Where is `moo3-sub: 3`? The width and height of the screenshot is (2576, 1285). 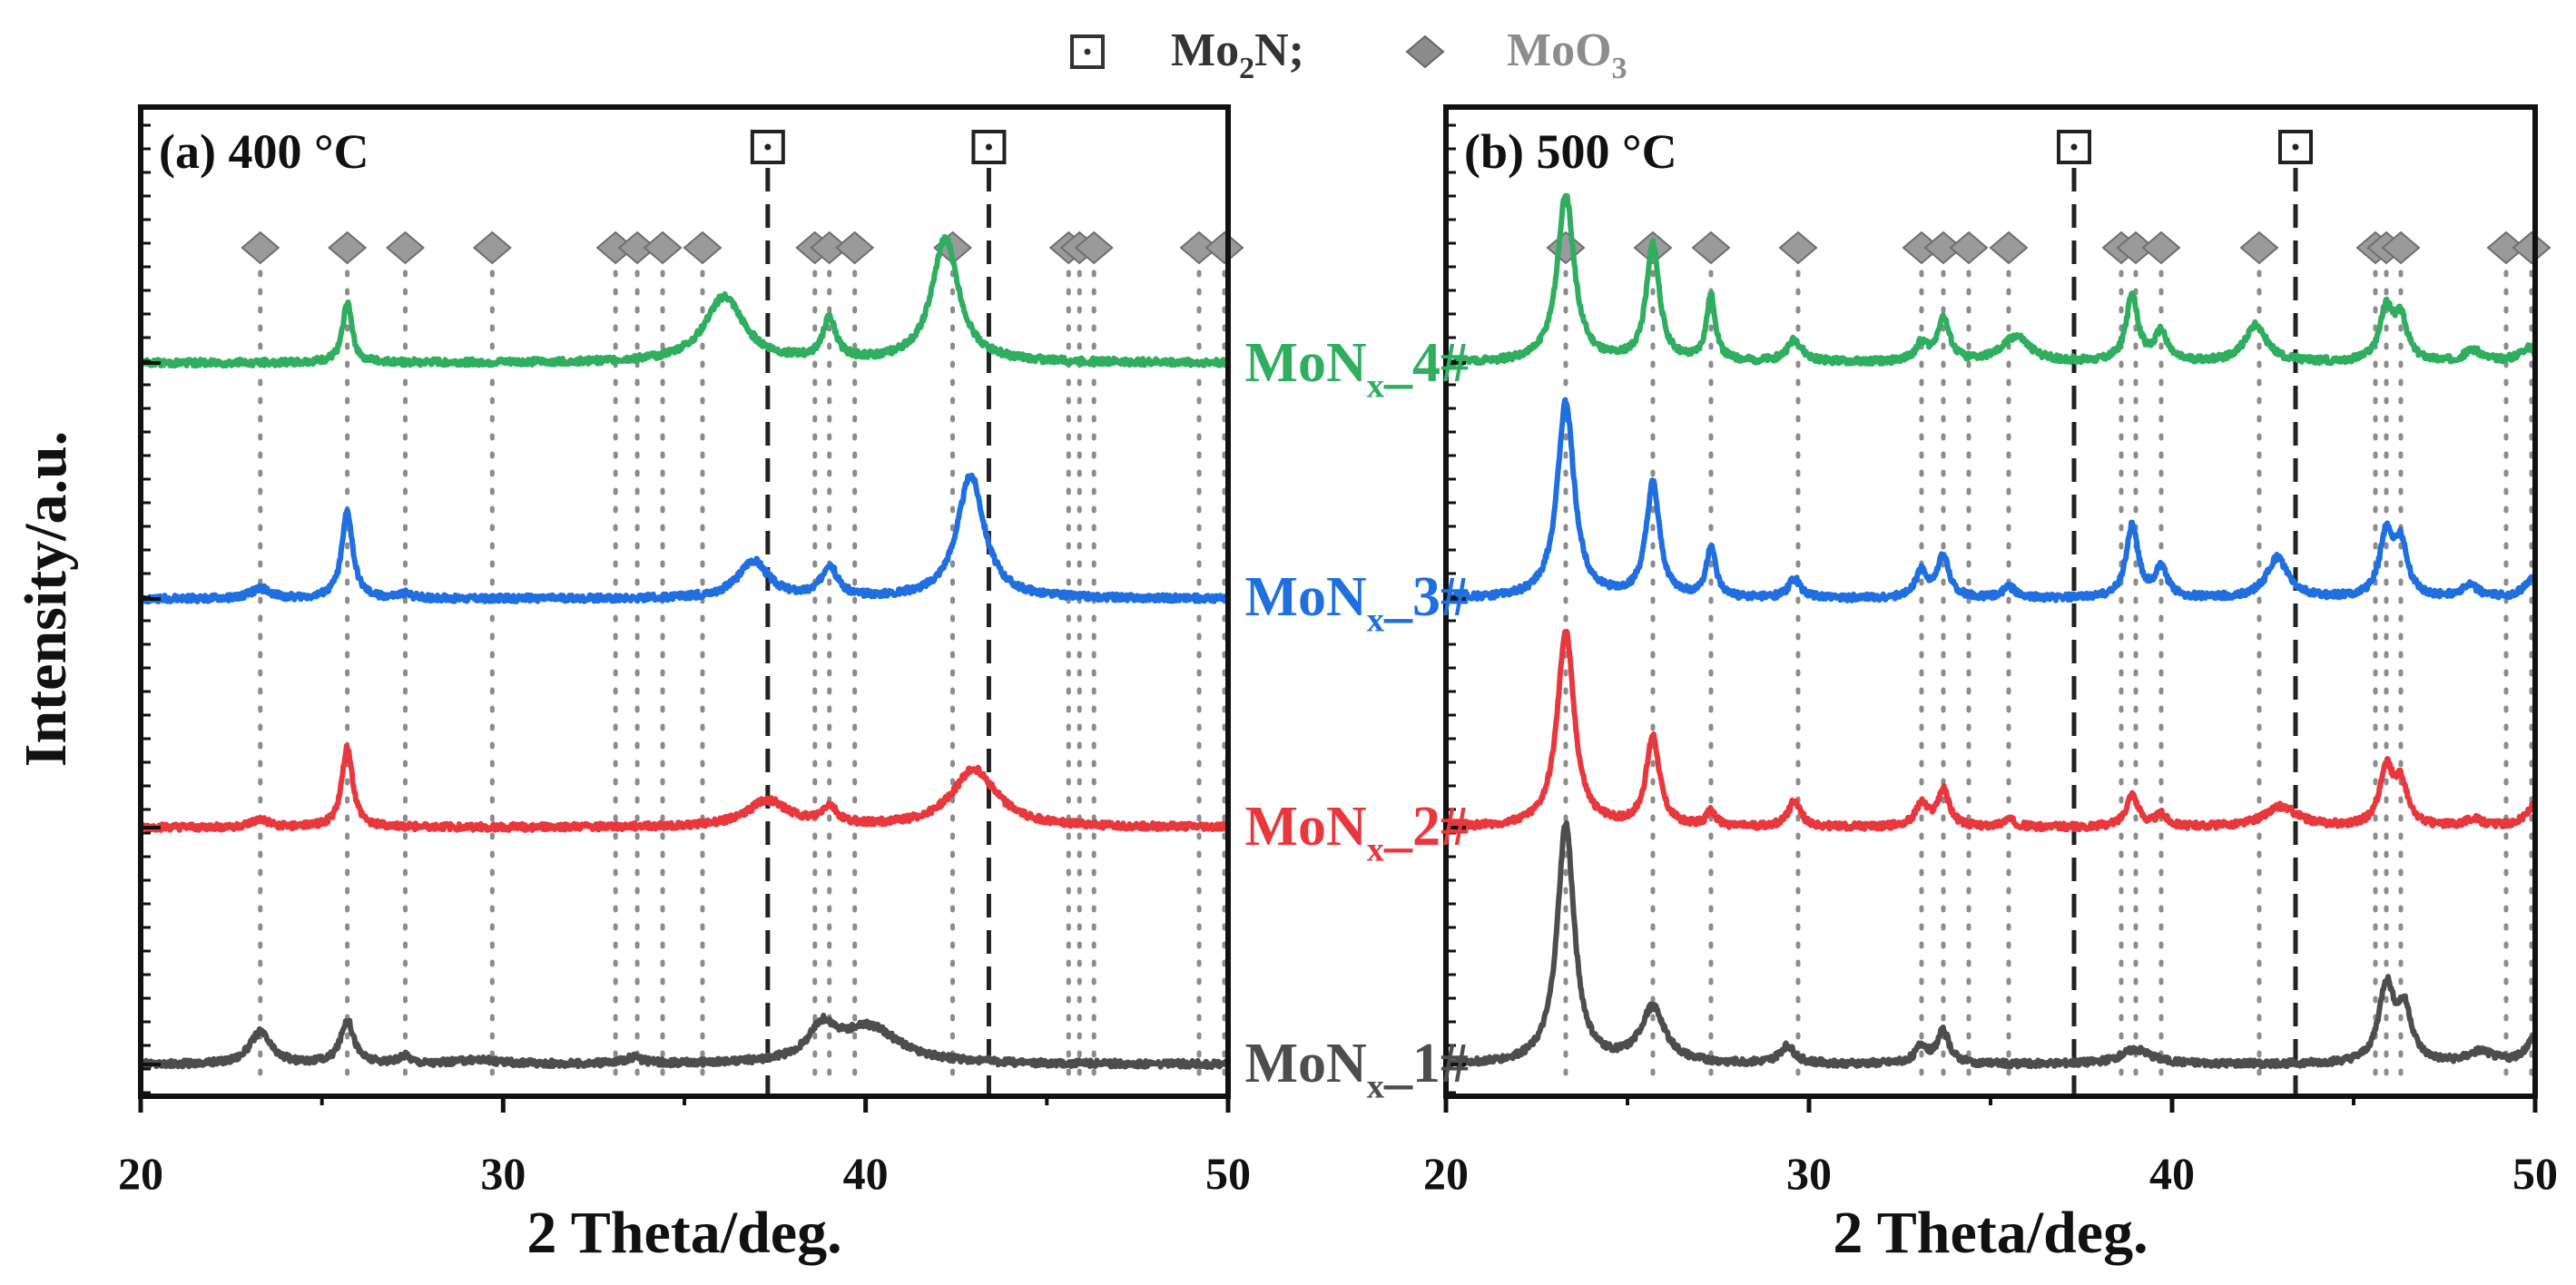
moo3-sub: 3 is located at coordinates (1619, 68).